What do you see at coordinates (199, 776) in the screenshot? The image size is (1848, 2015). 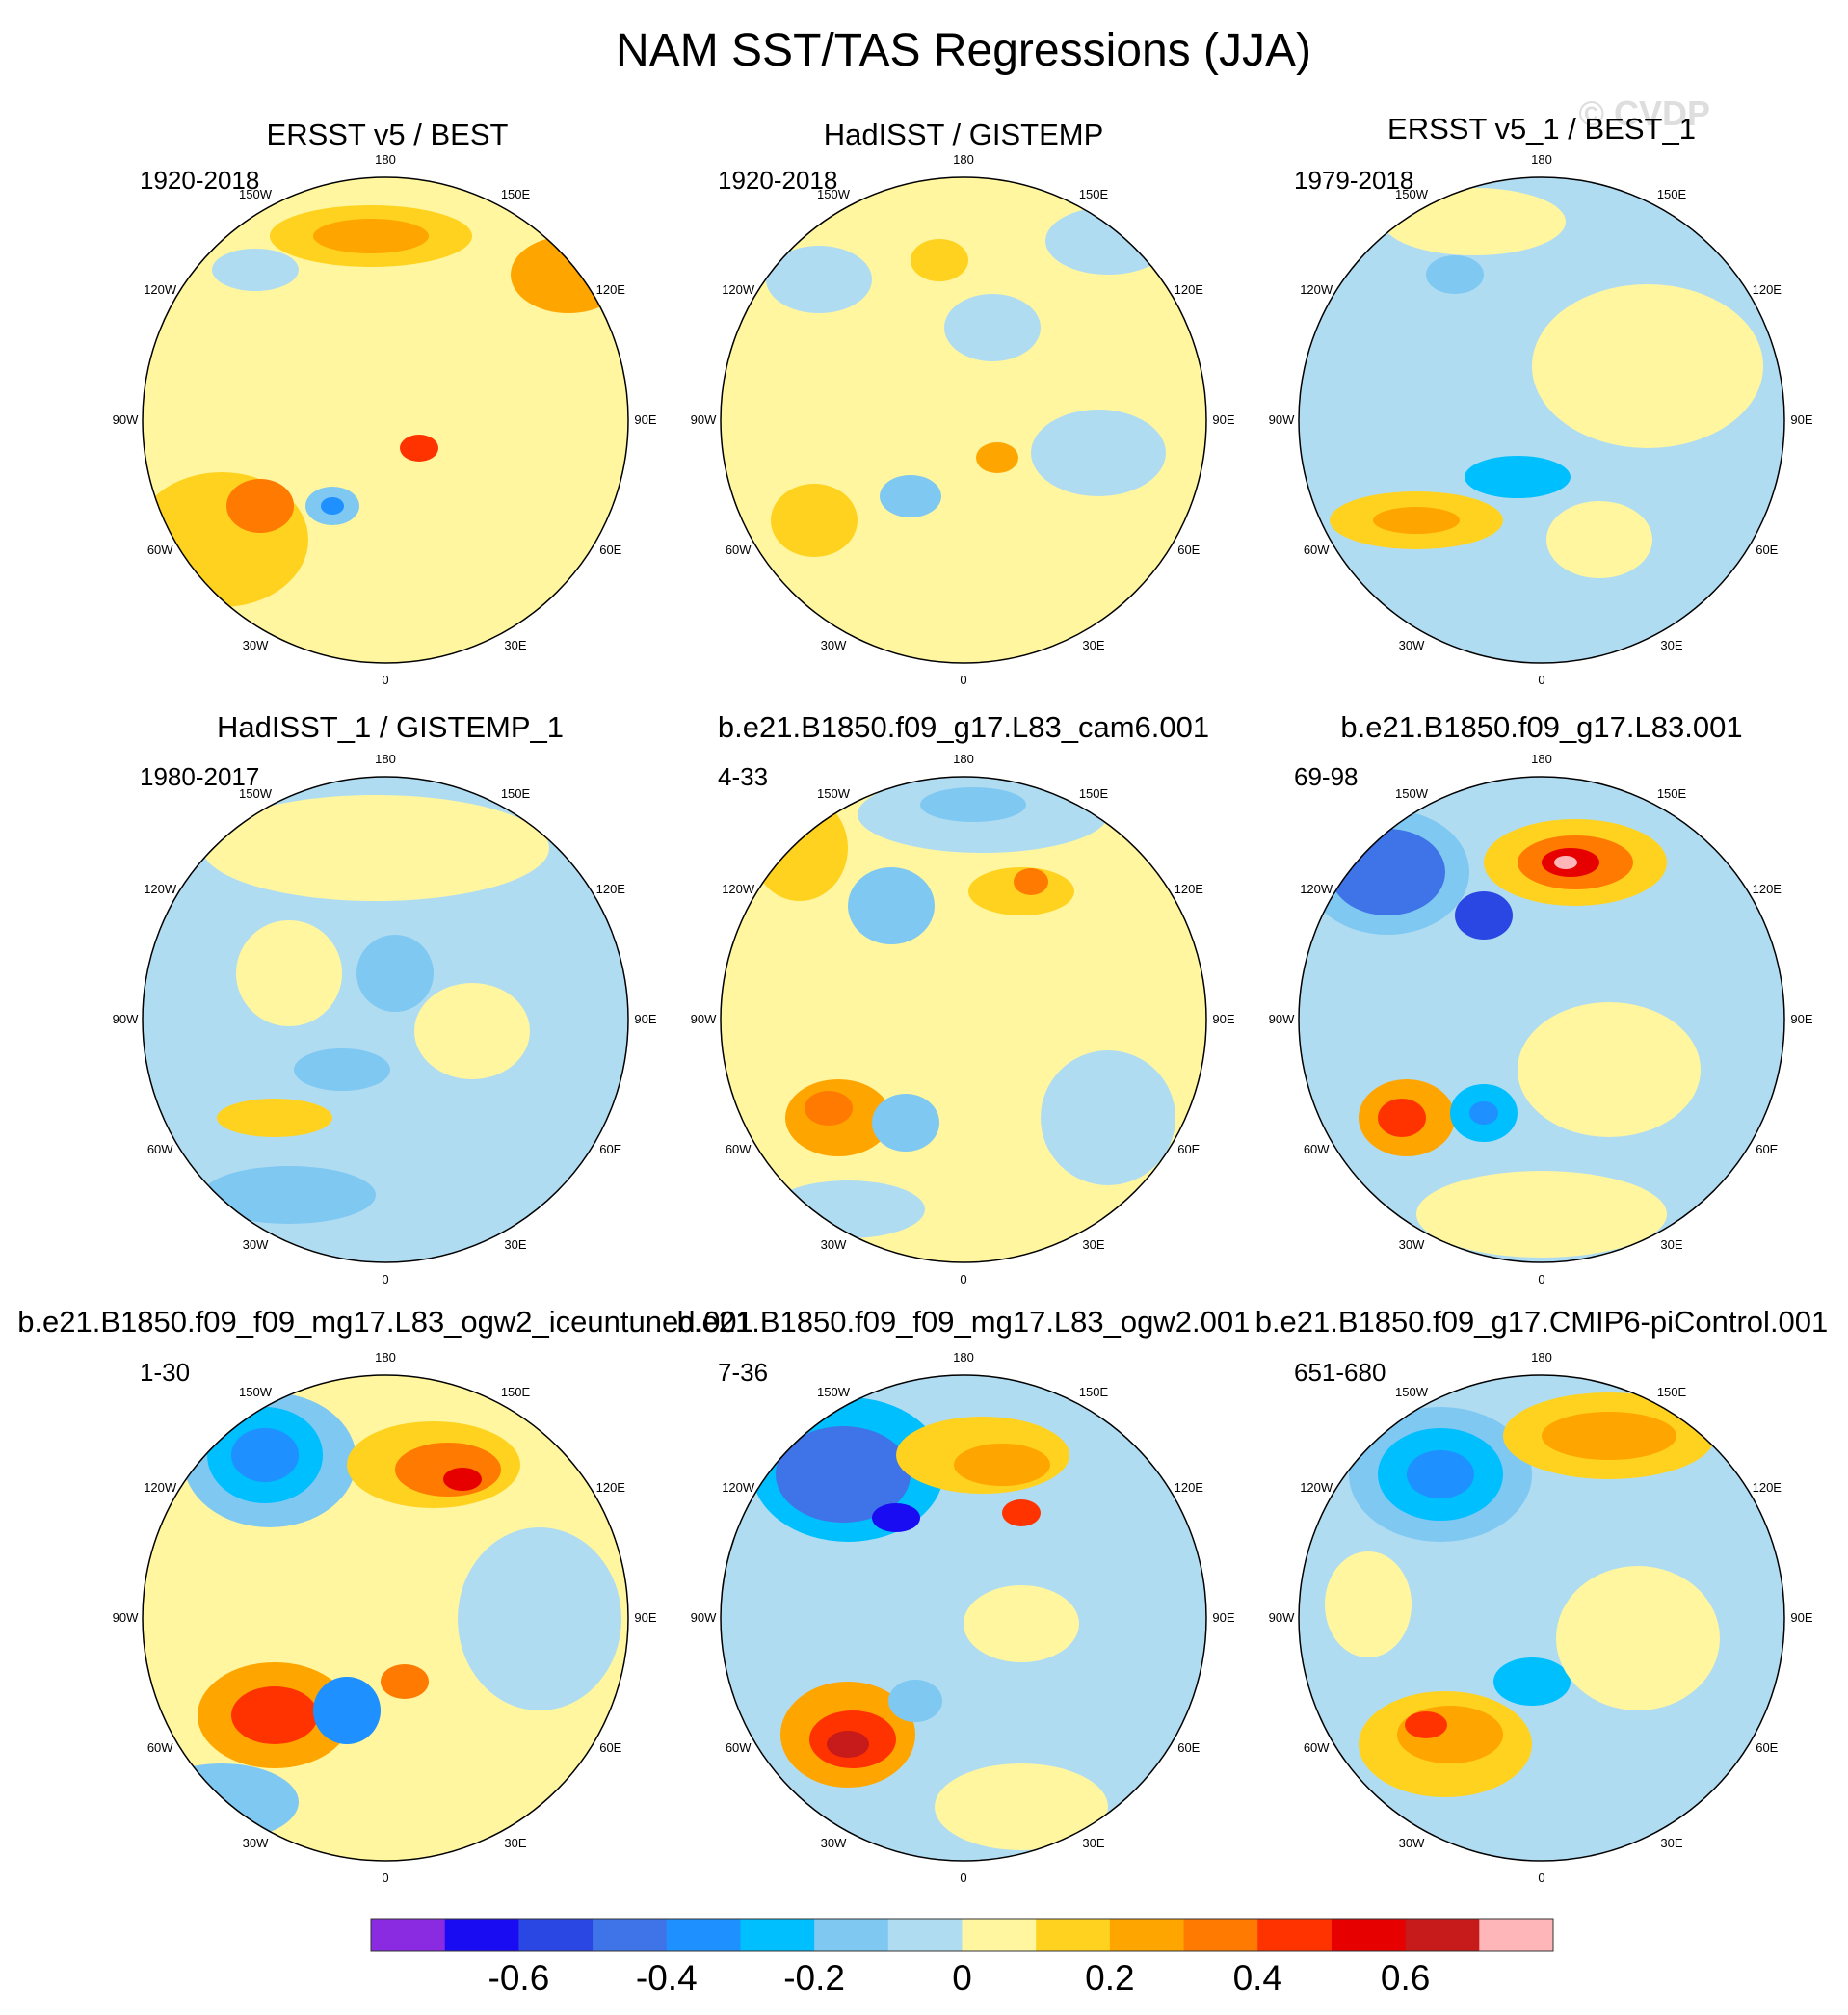 I see `panel-period: 1980-2017` at bounding box center [199, 776].